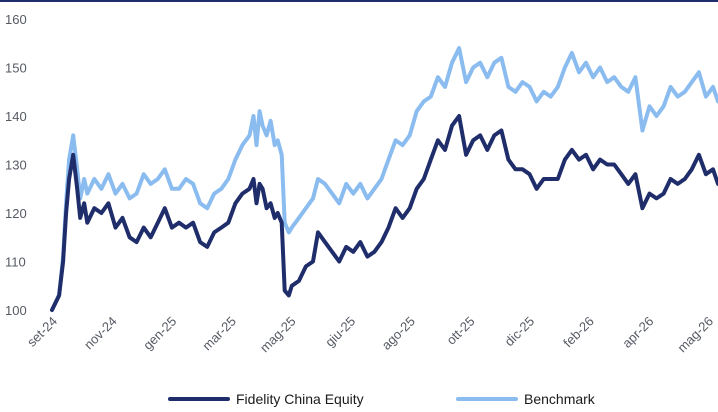 The width and height of the screenshot is (718, 412). Describe the element at coordinates (159, 333) in the screenshot. I see `x-tick-label-gen-25: gen-25` at that location.